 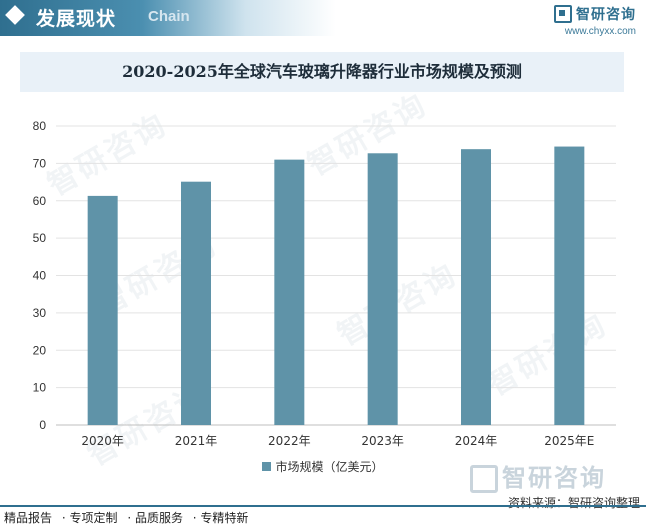 I want to click on y-tick-label: 50, so click(x=40, y=238).